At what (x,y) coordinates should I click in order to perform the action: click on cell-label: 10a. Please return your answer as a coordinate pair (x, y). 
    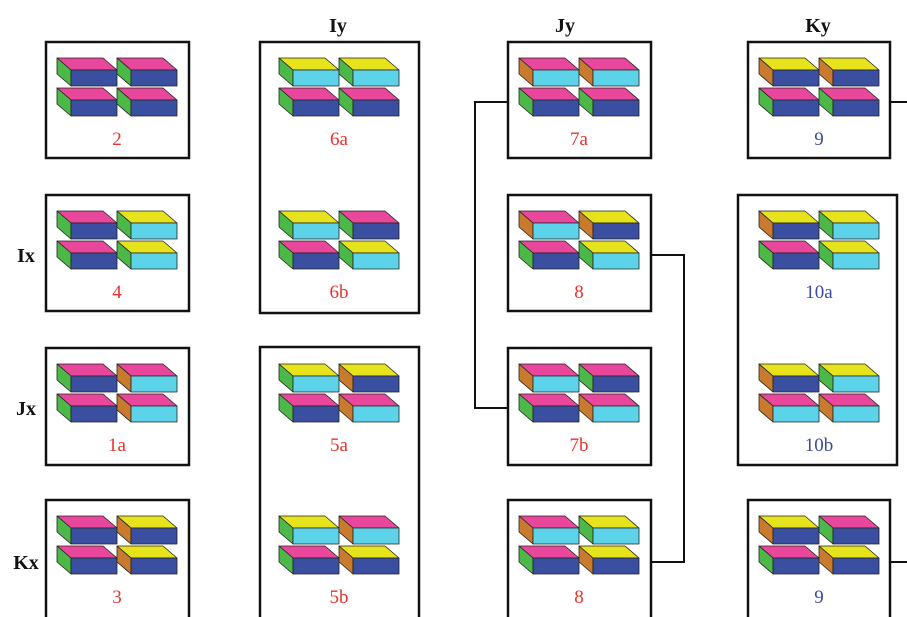
    Looking at the image, I should click on (819, 292).